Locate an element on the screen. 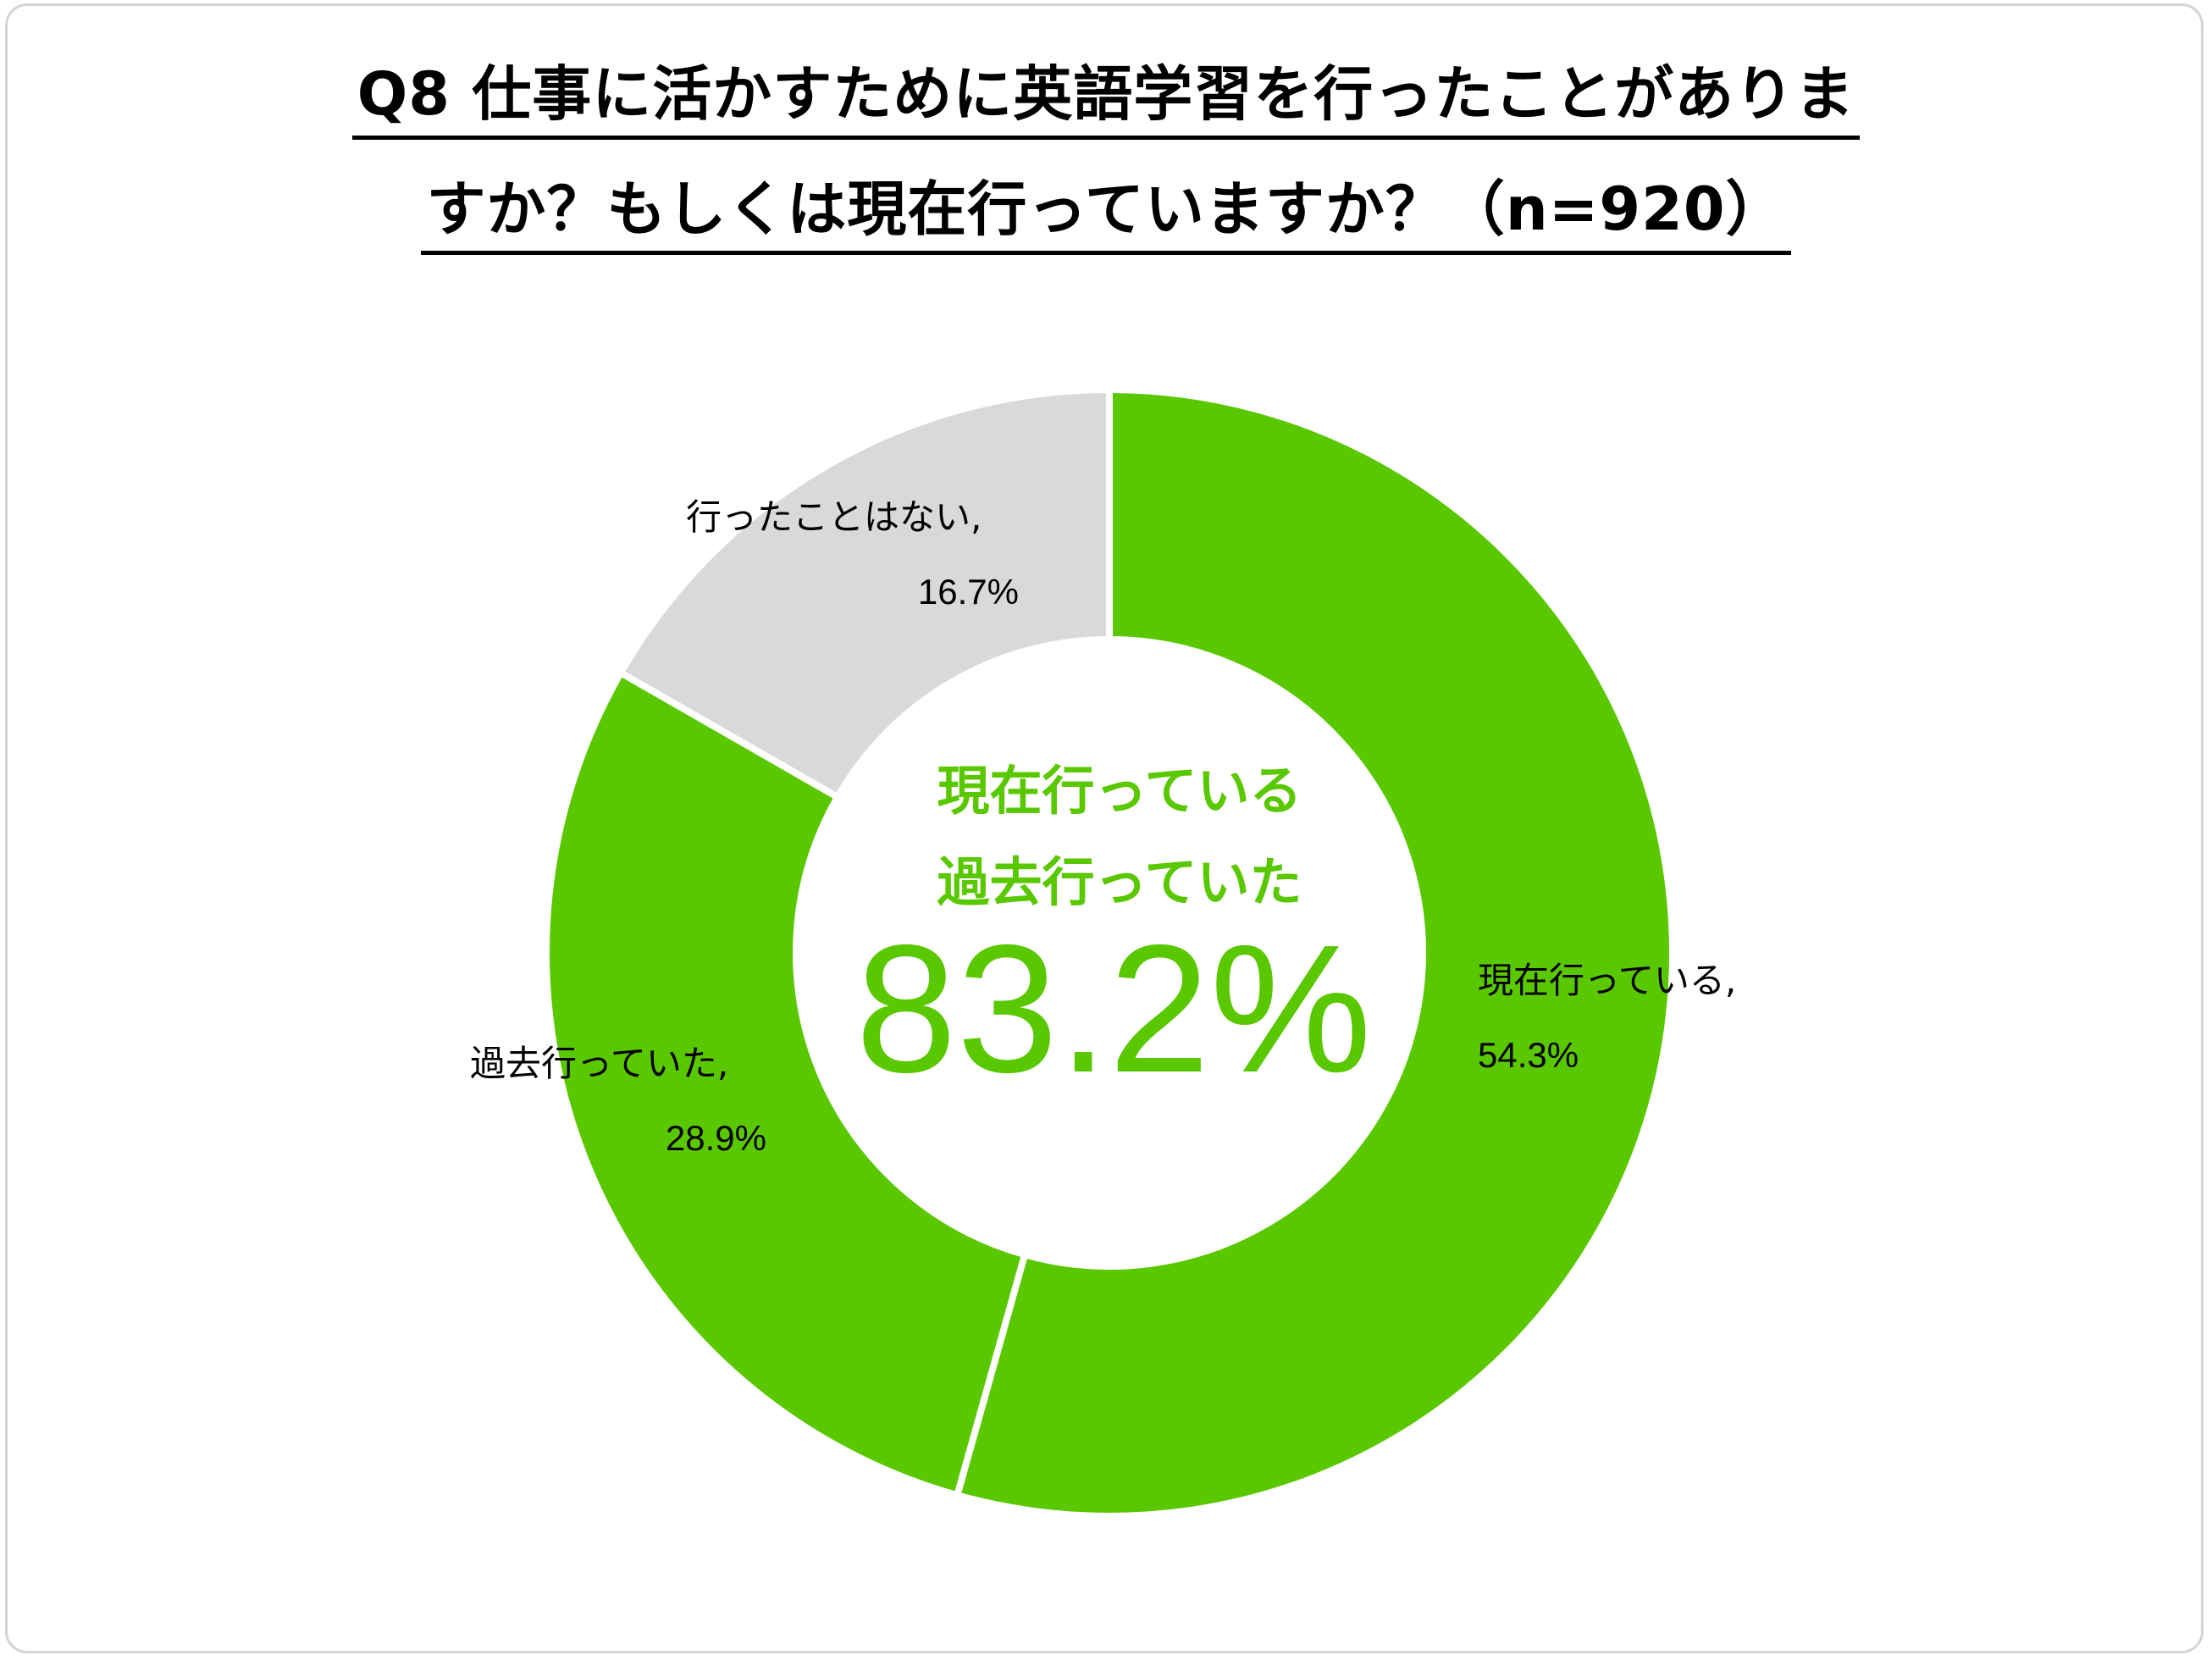 This screenshot has width=2212, height=1661. center-total-value: 83.2% is located at coordinates (1113, 1008).